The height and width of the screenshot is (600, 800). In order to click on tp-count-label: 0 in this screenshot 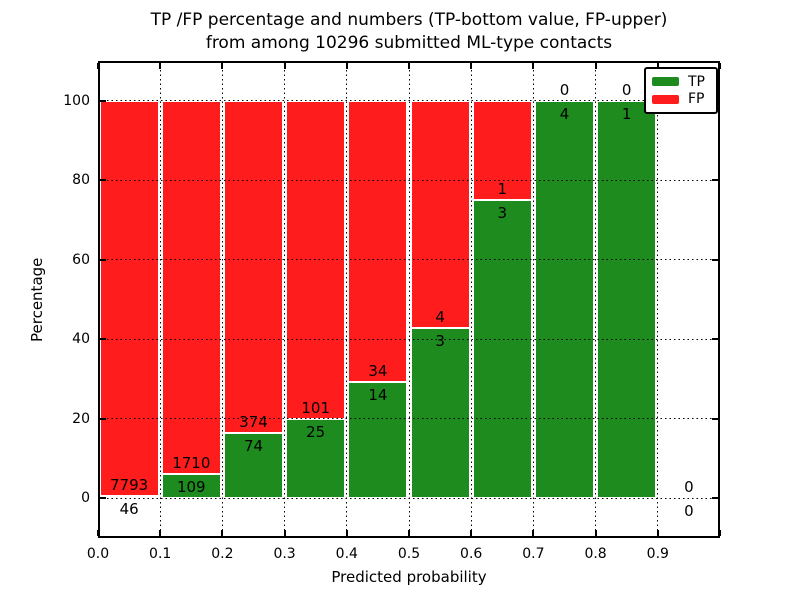, I will do `click(689, 511)`.